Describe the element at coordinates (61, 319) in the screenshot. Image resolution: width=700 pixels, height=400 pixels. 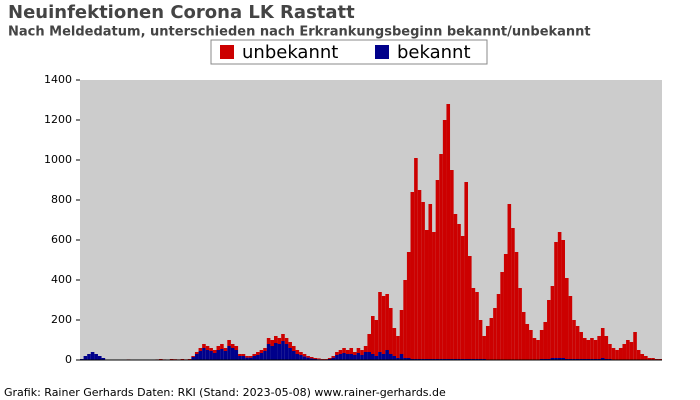
I see `y-tick-label: 200` at that location.